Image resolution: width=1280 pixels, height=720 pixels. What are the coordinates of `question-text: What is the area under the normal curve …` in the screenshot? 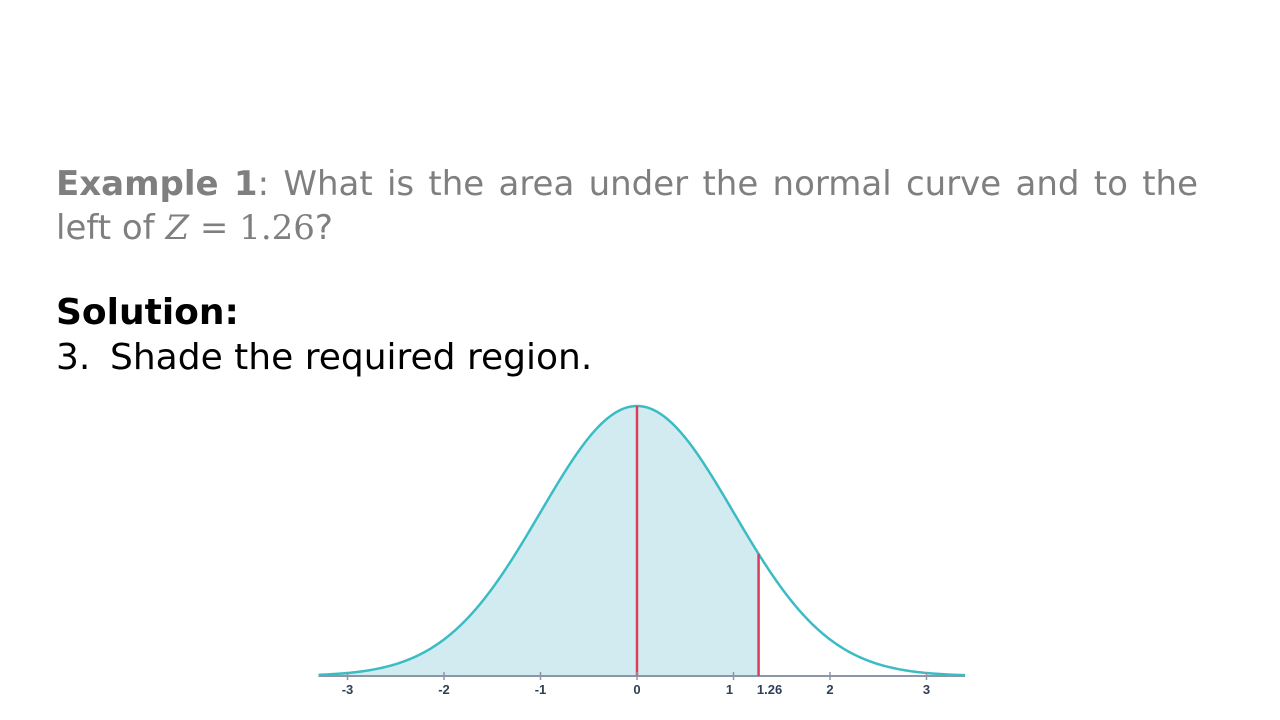 It's located at (627, 206).